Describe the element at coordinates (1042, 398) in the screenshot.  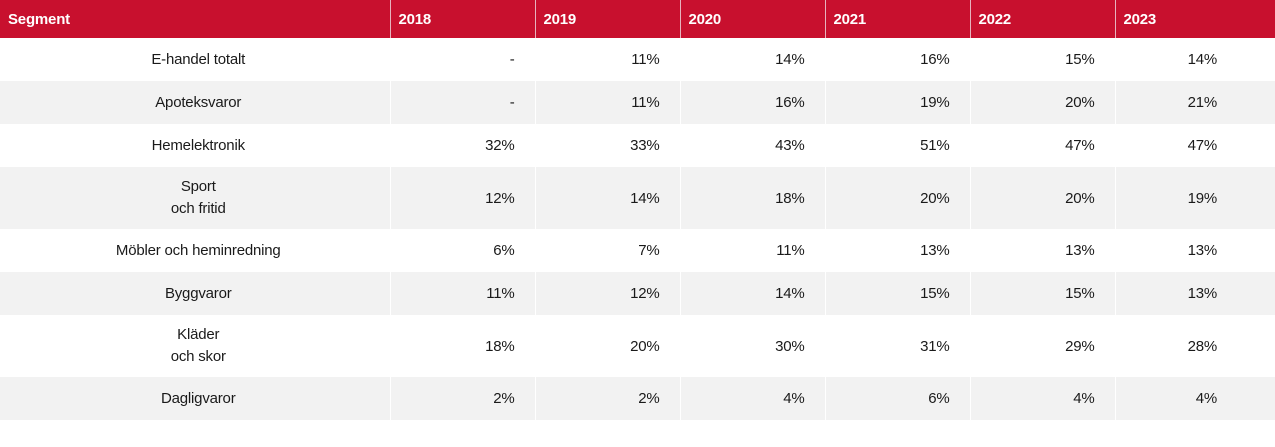
I see `value-cell-2022: 4%` at that location.